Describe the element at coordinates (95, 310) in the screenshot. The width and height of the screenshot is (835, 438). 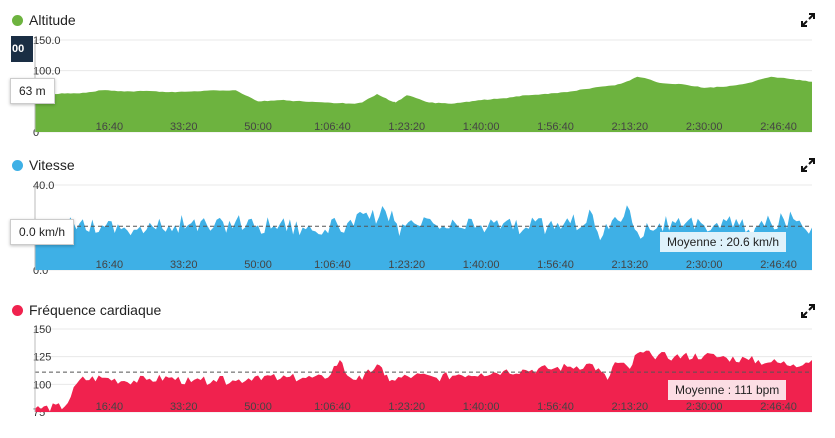
I see `hr-title-text: Fréquence cardiaque` at that location.